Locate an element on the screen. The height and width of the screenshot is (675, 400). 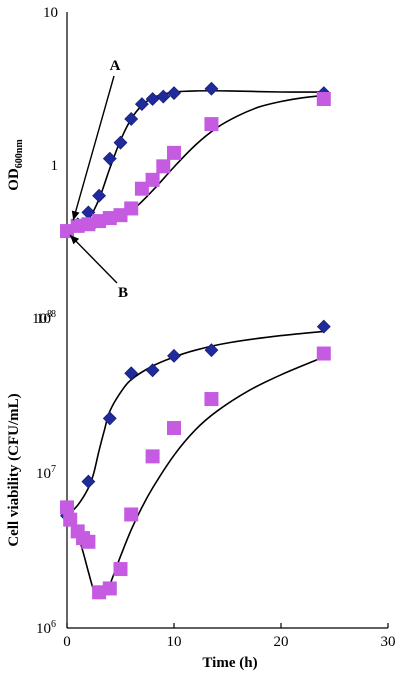
x-tick-label-30: 30 is located at coordinates (388, 642).